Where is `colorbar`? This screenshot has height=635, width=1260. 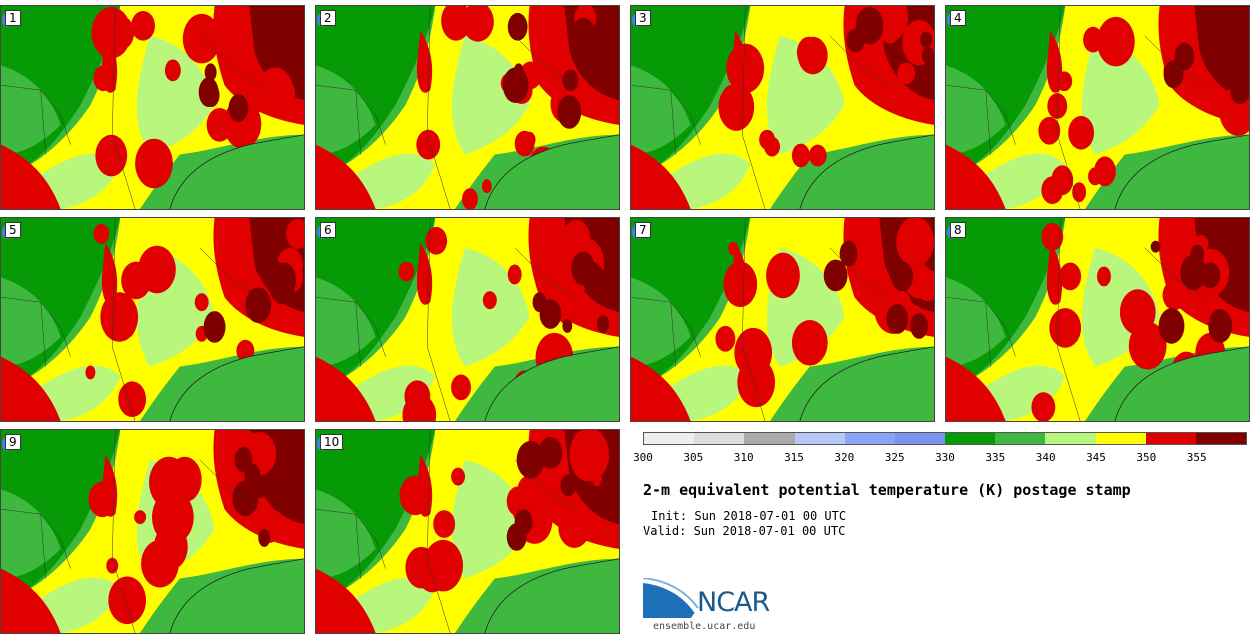 colorbar is located at coordinates (945, 438).